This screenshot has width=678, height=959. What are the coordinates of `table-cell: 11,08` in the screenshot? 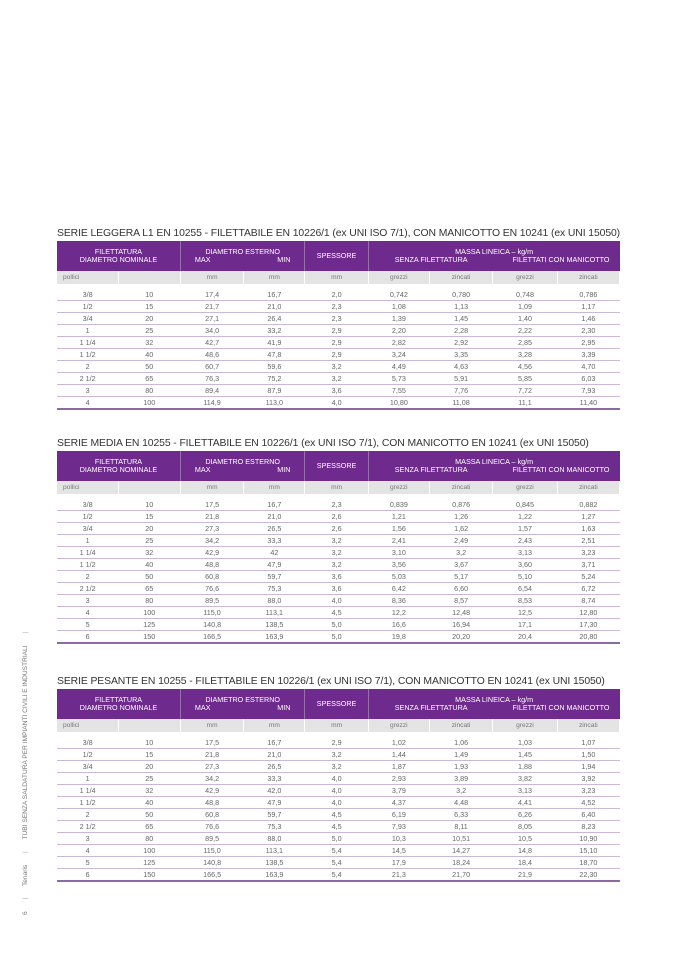 It's located at (461, 403).